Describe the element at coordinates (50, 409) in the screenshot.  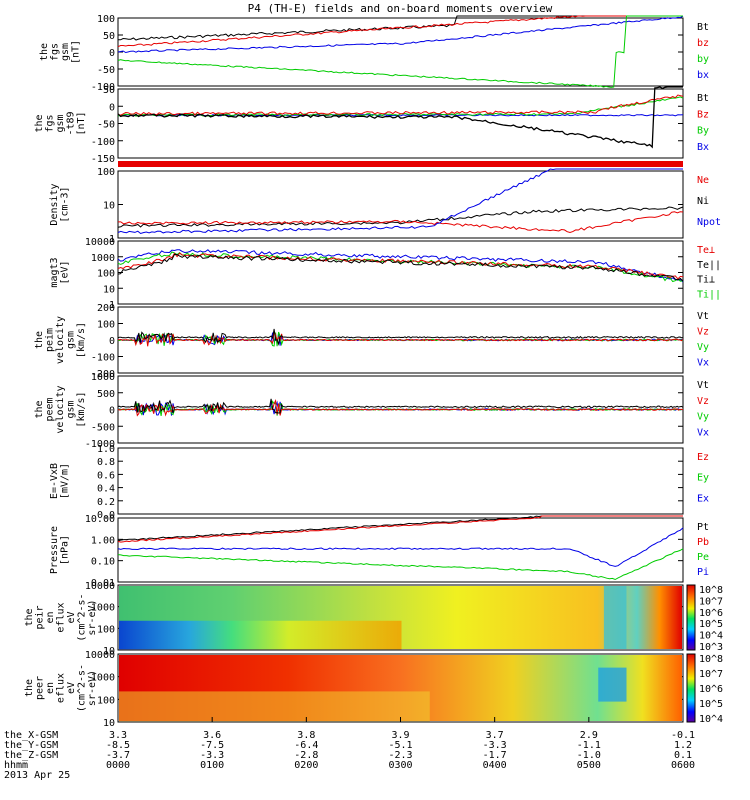
I see `y-axis-label: peem` at that location.